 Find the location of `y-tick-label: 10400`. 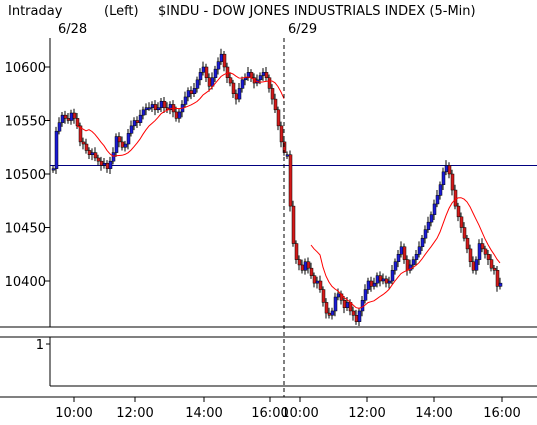

y-tick-label: 10400 is located at coordinates (25, 282).